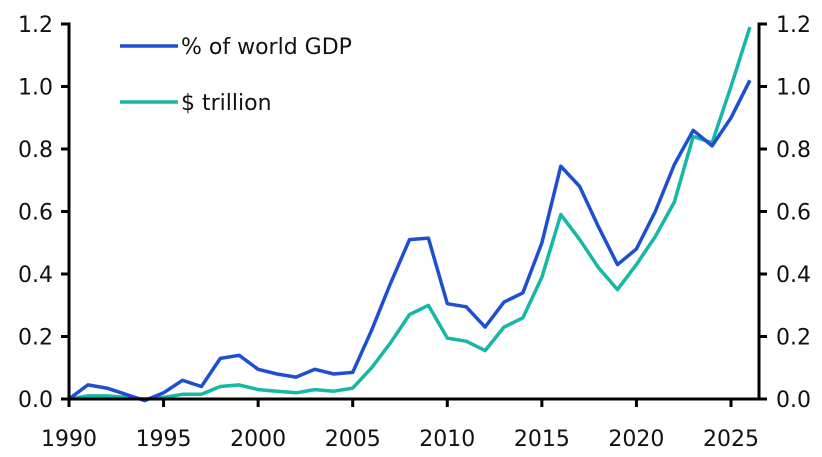 The width and height of the screenshot is (822, 457). Describe the element at coordinates (35, 400) in the screenshot. I see `y-tick-label-left: 0.0` at that location.